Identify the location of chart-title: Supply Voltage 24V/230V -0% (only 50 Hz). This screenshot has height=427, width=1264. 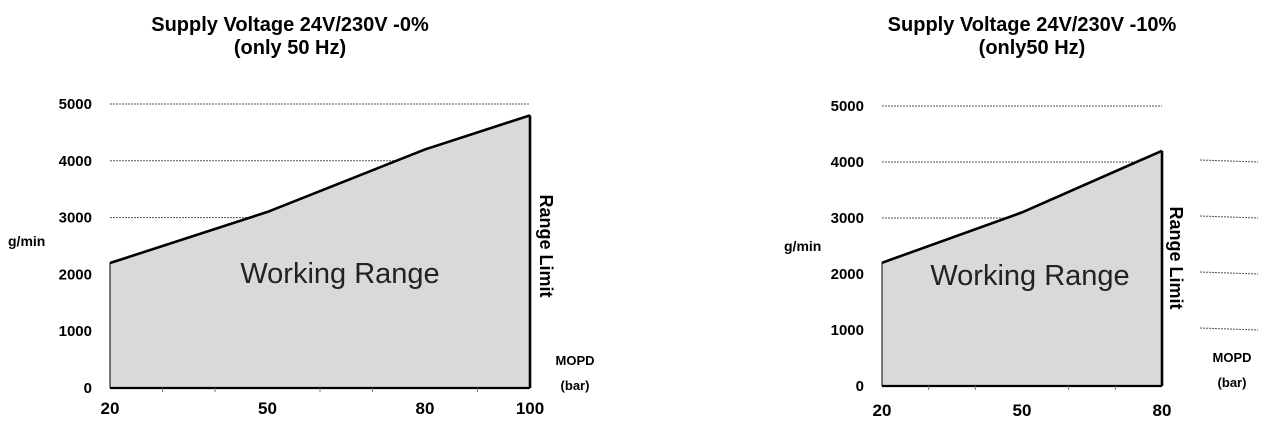
(290, 37).